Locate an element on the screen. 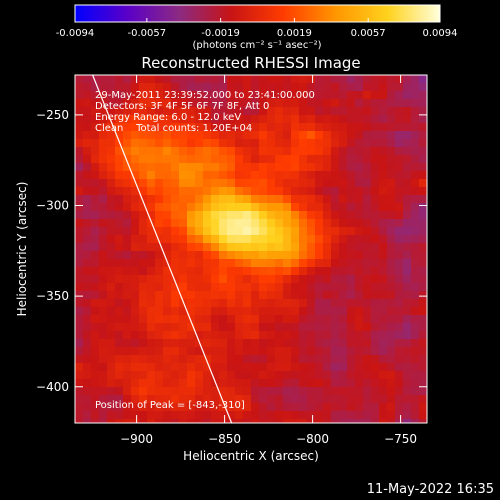  x-tick-label: −750 is located at coordinates (400, 439).